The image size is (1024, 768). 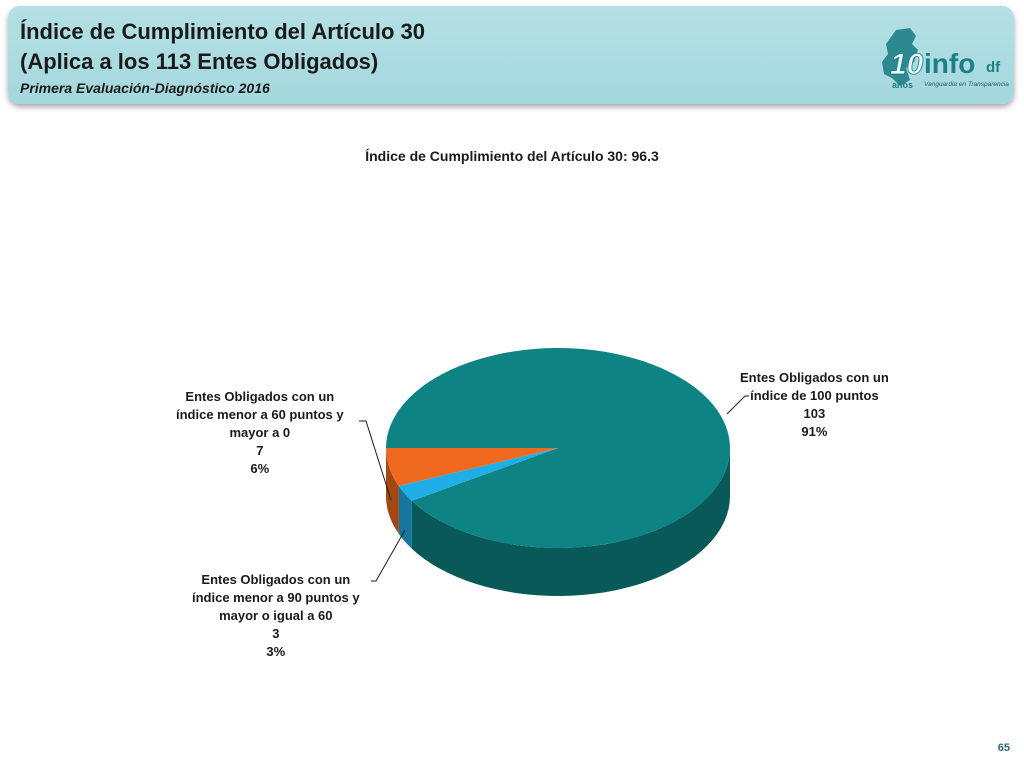 What do you see at coordinates (814, 377) in the screenshot?
I see `slice-label-100-line1: Entes Obligados con un` at bounding box center [814, 377].